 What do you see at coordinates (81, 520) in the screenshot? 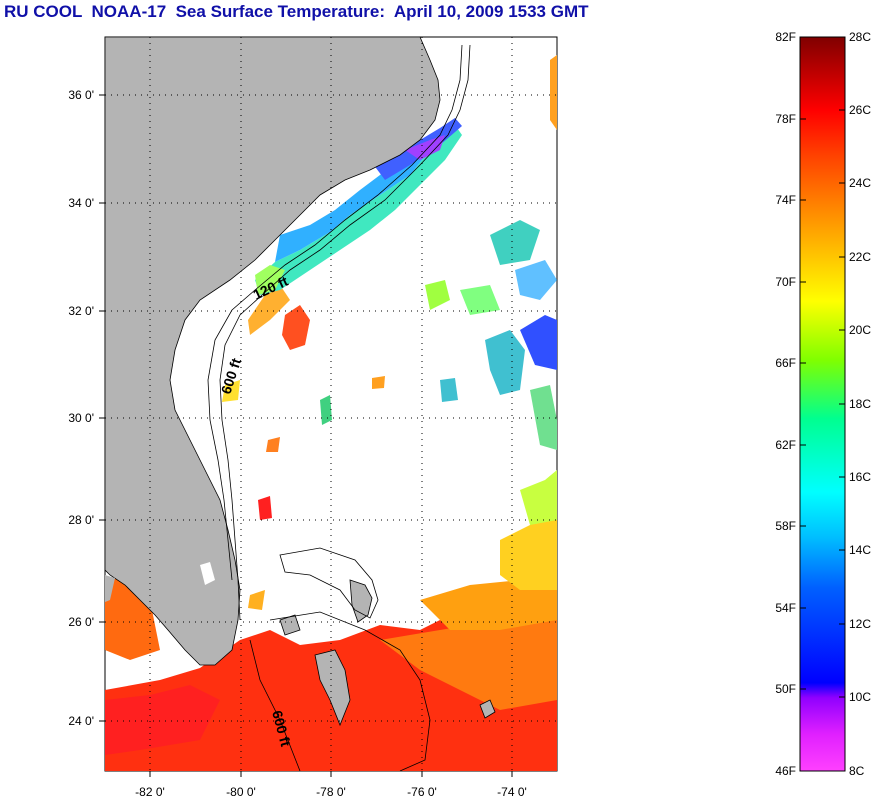
I see `lat-tick-label: 28 0'` at bounding box center [81, 520].